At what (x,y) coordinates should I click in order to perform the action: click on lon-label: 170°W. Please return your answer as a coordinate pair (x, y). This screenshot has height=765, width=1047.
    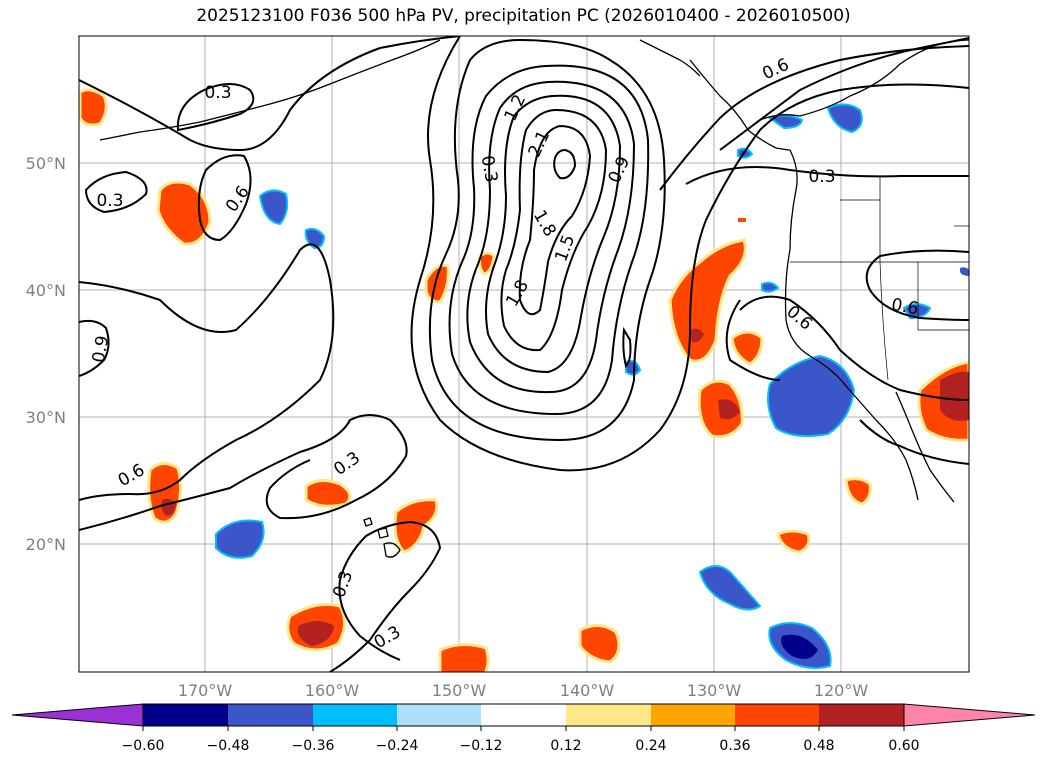
    Looking at the image, I should click on (205, 690).